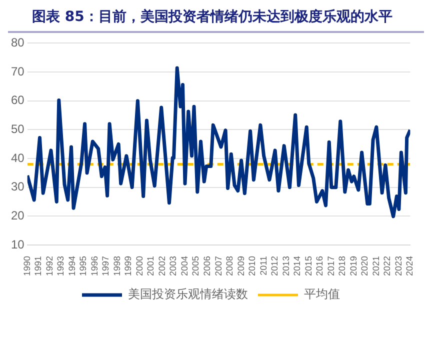  I want to click on x-tick-label: 1993, so click(61, 266).